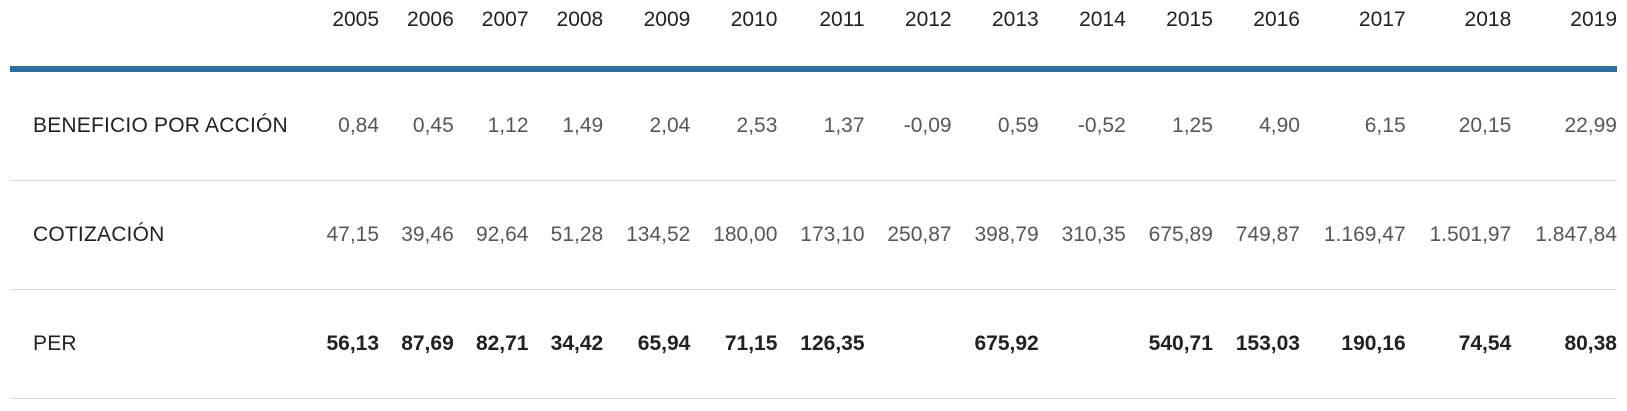 The width and height of the screenshot is (1627, 411). What do you see at coordinates (1352, 36) in the screenshot?
I see `year-header: 2017` at bounding box center [1352, 36].